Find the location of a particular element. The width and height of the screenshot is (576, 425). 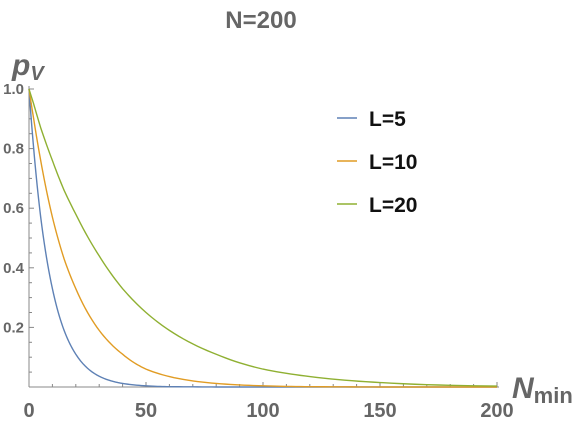

y-axis-label: pV is located at coordinates (28, 67).